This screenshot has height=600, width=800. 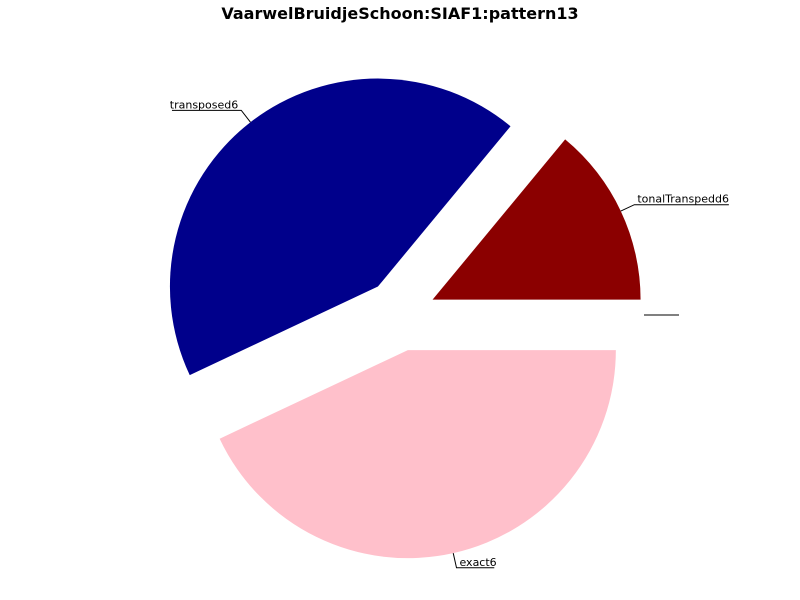 I want to click on leader-line-transposed6, so click(x=211, y=116).